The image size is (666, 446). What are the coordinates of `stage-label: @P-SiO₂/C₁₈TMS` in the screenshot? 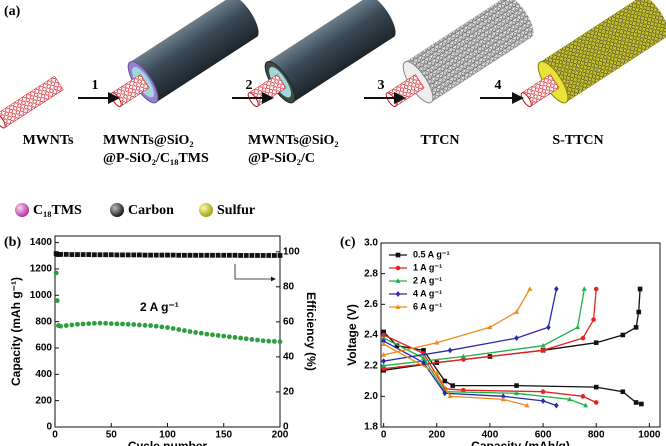 It's located at (156, 158).